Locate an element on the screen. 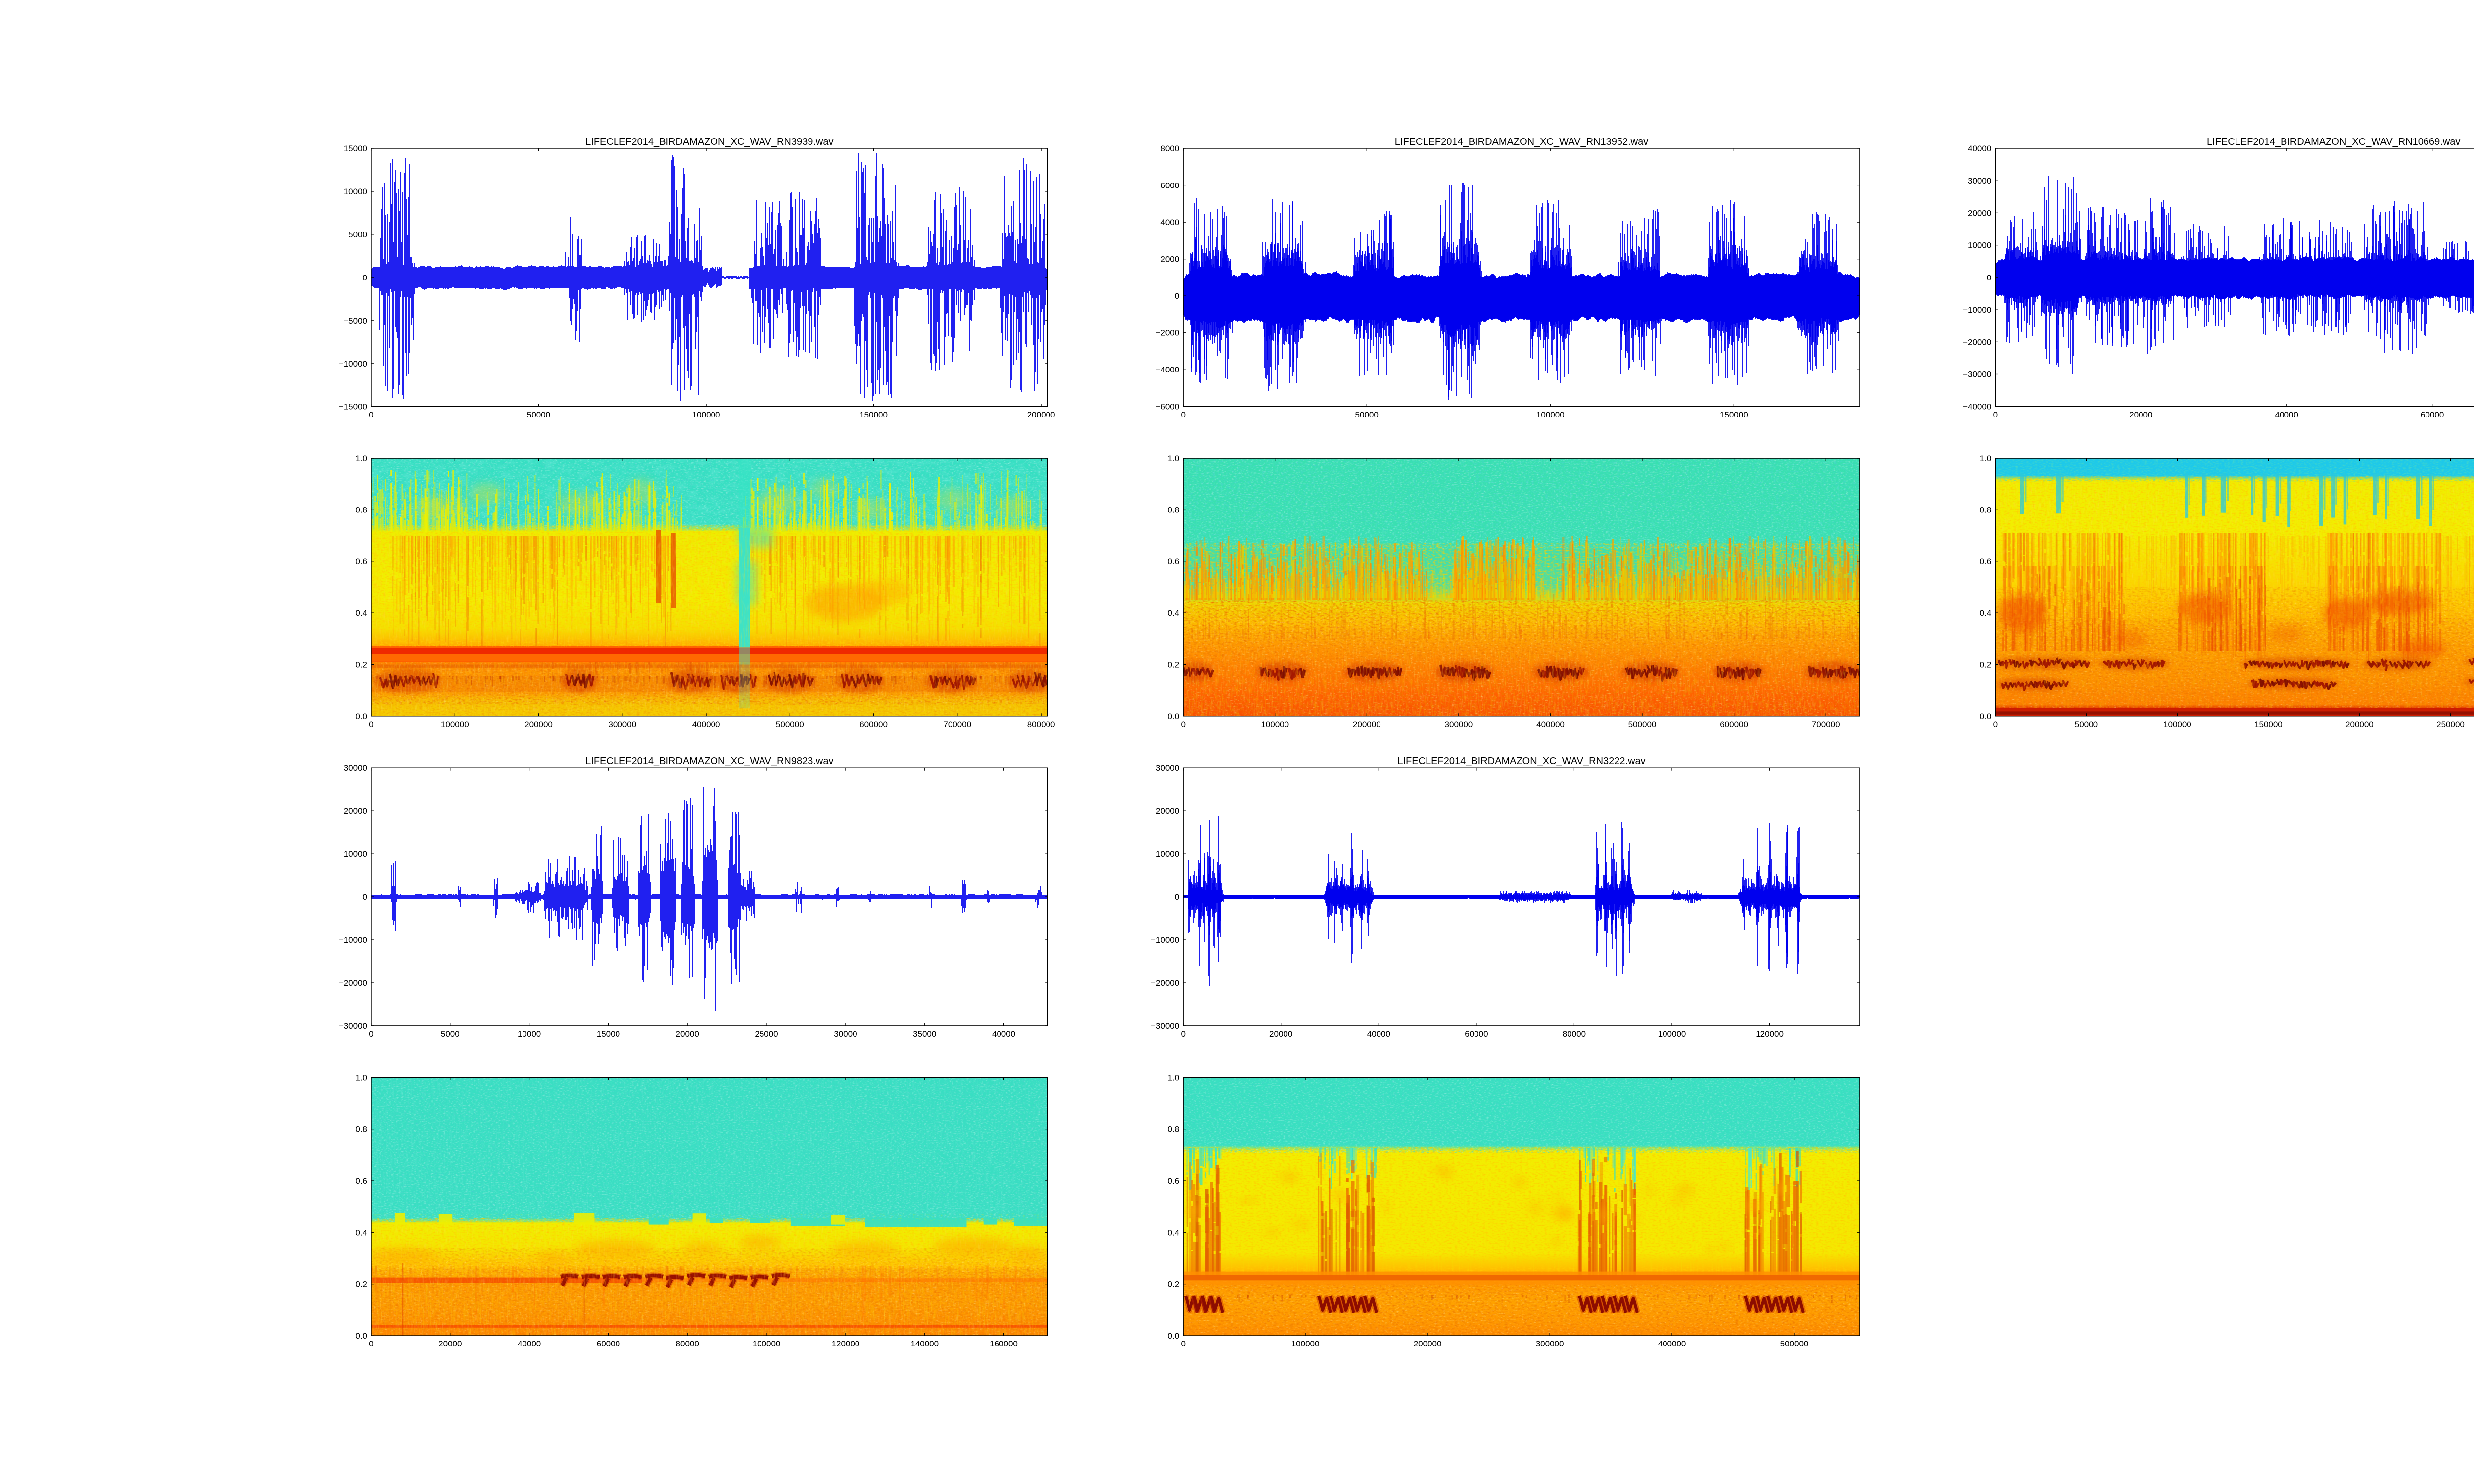 The width and height of the screenshot is (2474, 1484). svg-text: 120000 is located at coordinates (1770, 1034).